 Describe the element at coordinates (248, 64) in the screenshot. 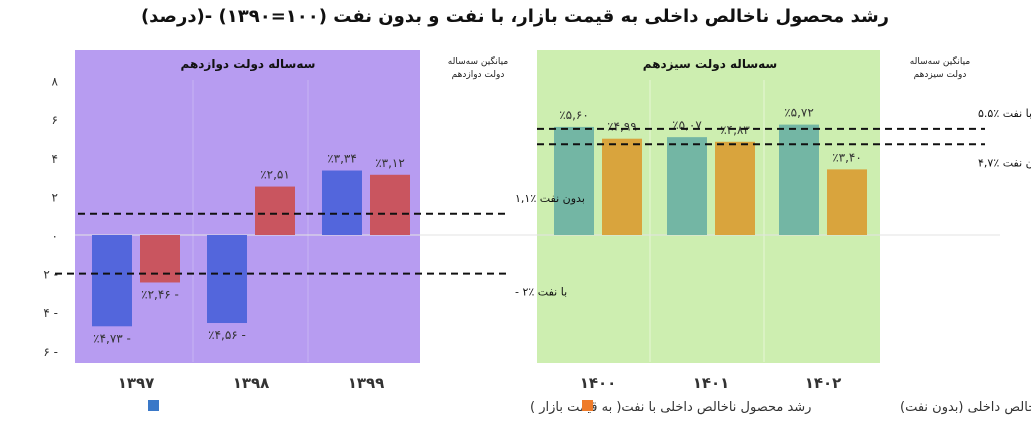

I see `panel-title-12th-govt: سه‌ساله دولت دوازدهم` at that location.